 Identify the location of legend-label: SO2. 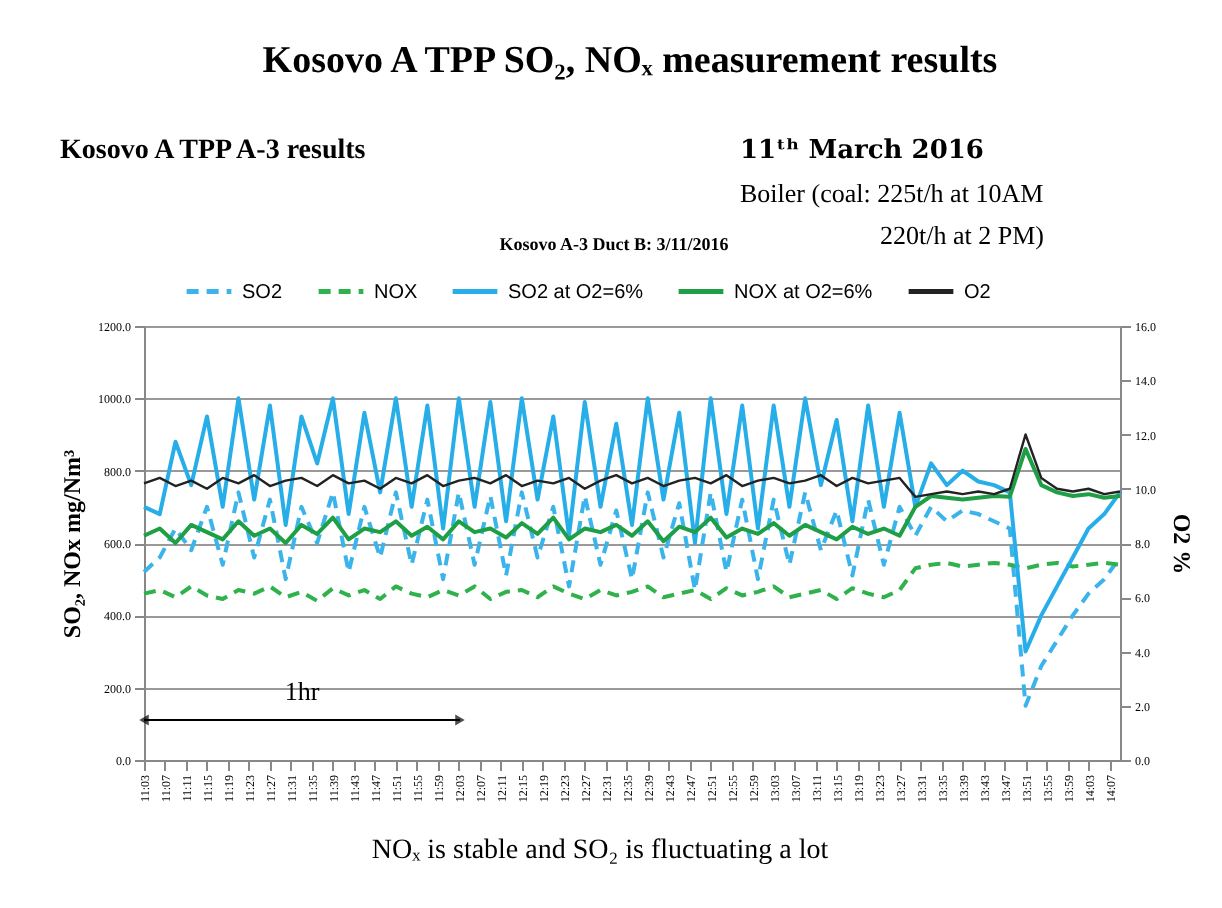
(262, 292).